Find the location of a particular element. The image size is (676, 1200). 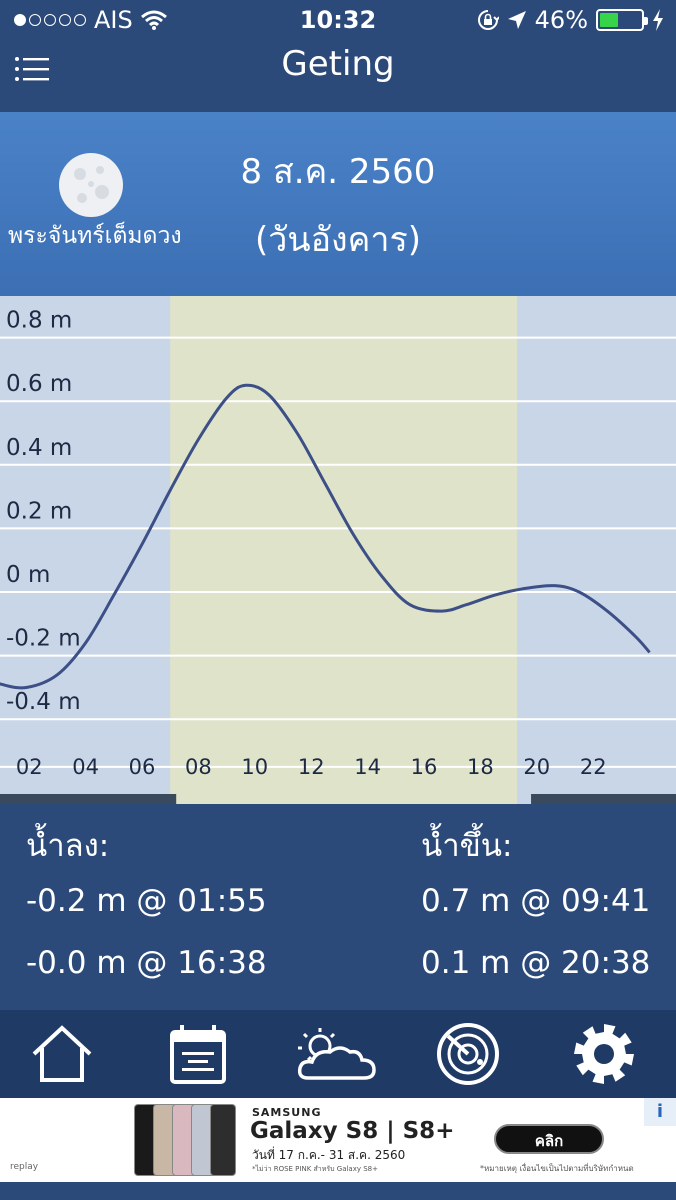

x-tick-label: 18 is located at coordinates (480, 767).